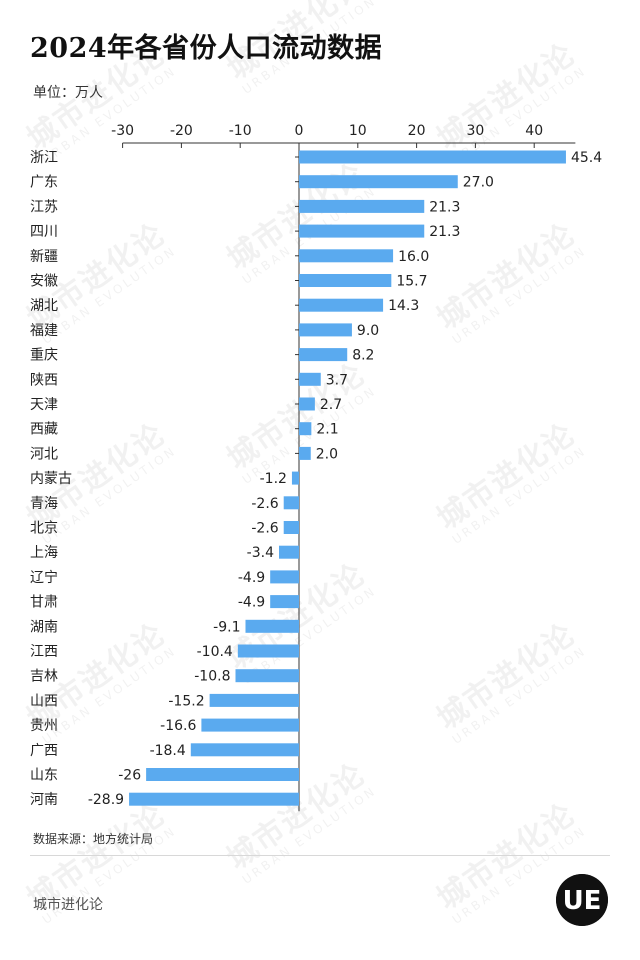  I want to click on value-label: 16.0, so click(413, 257).